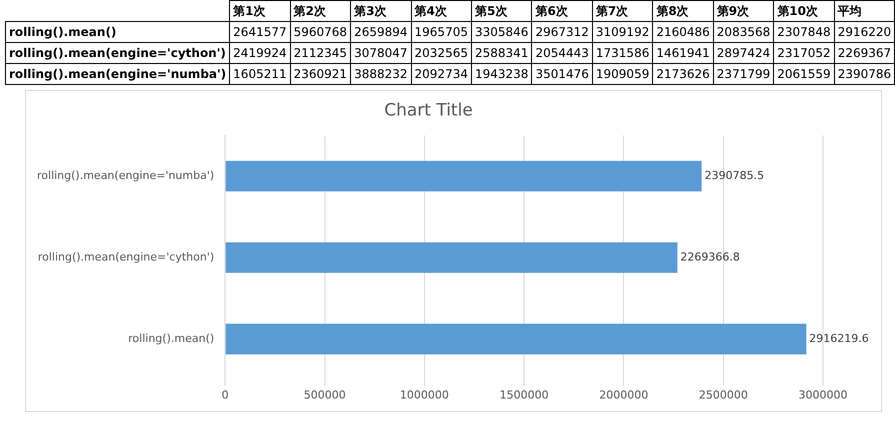  What do you see at coordinates (622, 53) in the screenshot?
I see `data-label: 1731586` at bounding box center [622, 53].